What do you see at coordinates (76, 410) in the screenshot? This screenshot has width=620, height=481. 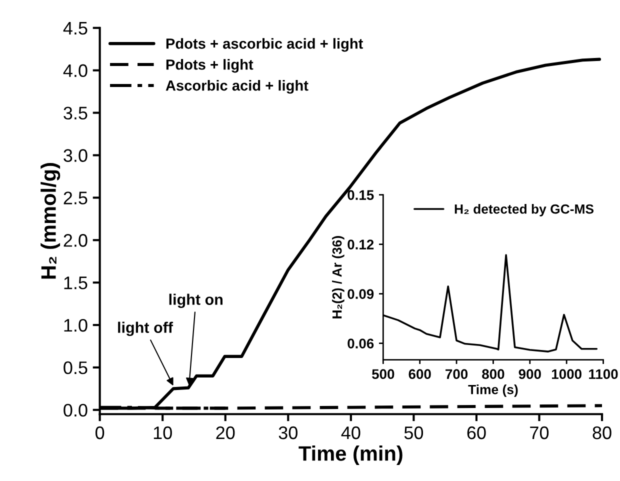 I see `y-tick-label: 0.0` at bounding box center [76, 410].